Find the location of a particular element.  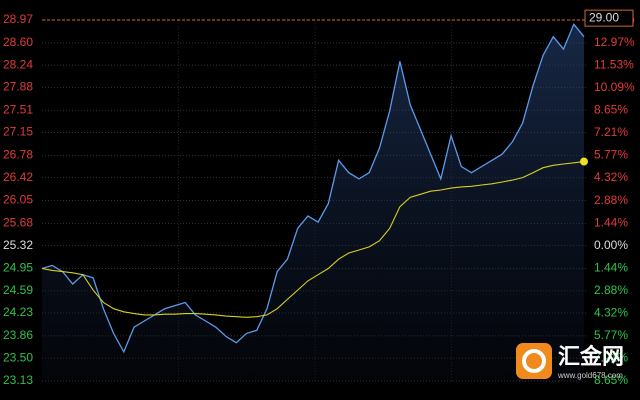

y-tick-label: 27.88 is located at coordinates (18, 87).